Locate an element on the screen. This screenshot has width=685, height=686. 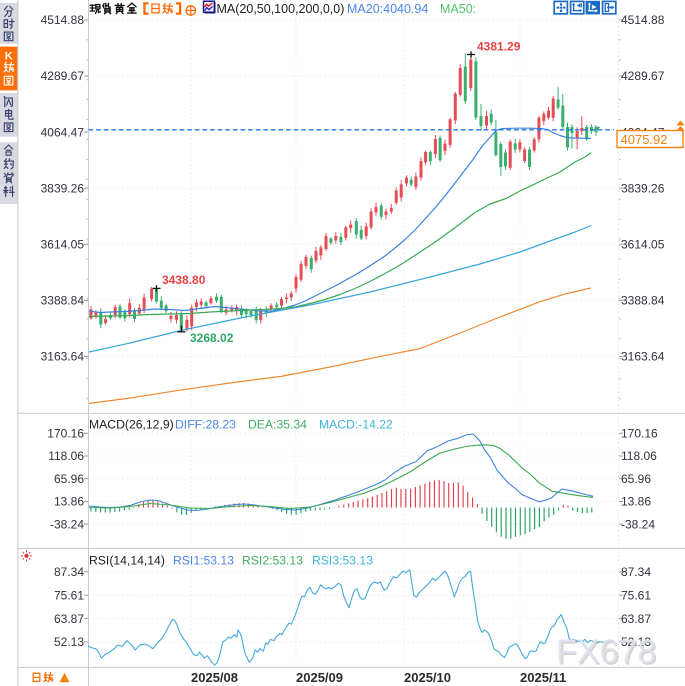
svg-text: 2025/09 is located at coordinates (319, 677).